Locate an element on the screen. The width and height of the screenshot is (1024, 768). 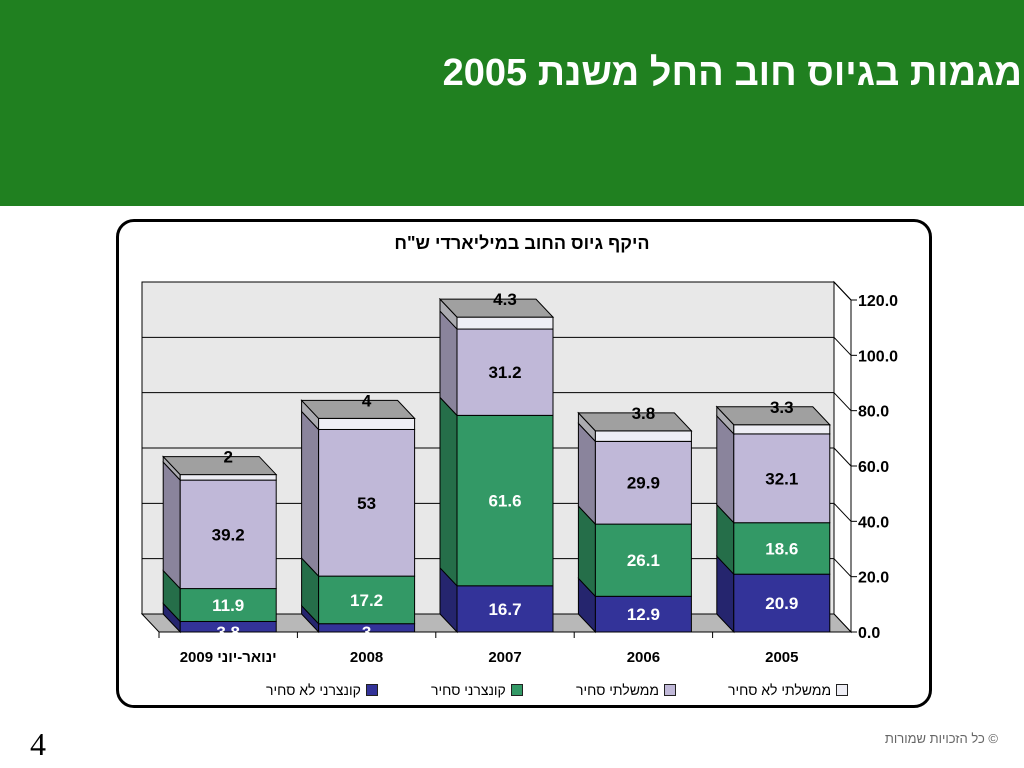
data-label: 26.1 is located at coordinates (643, 560).